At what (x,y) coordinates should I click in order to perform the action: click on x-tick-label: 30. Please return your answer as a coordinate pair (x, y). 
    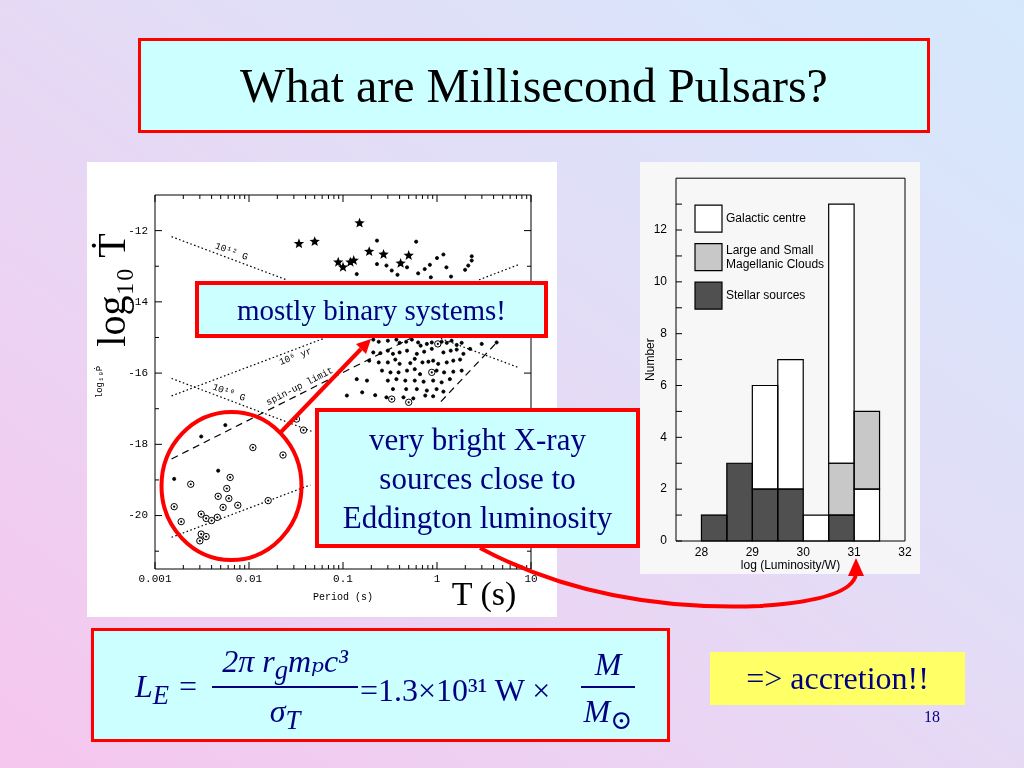
    Looking at the image, I should click on (803, 551).